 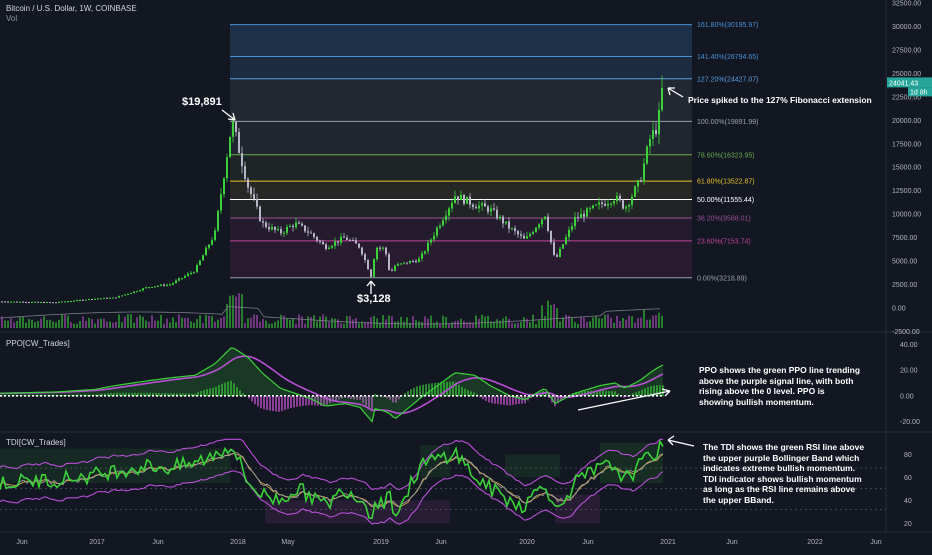 What do you see at coordinates (38, 343) in the screenshot?
I see `ppo-indicator-label: PPO[CW_Trades]` at bounding box center [38, 343].